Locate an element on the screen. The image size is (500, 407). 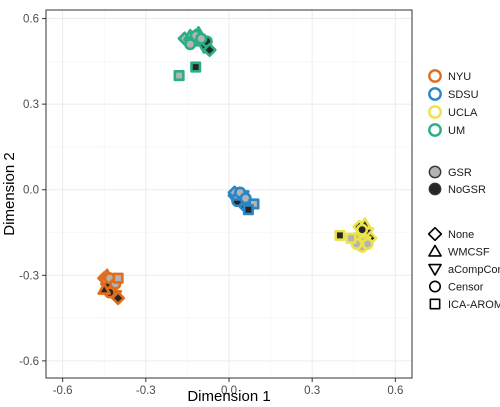
legend-key-gsr is located at coordinates (435, 172).